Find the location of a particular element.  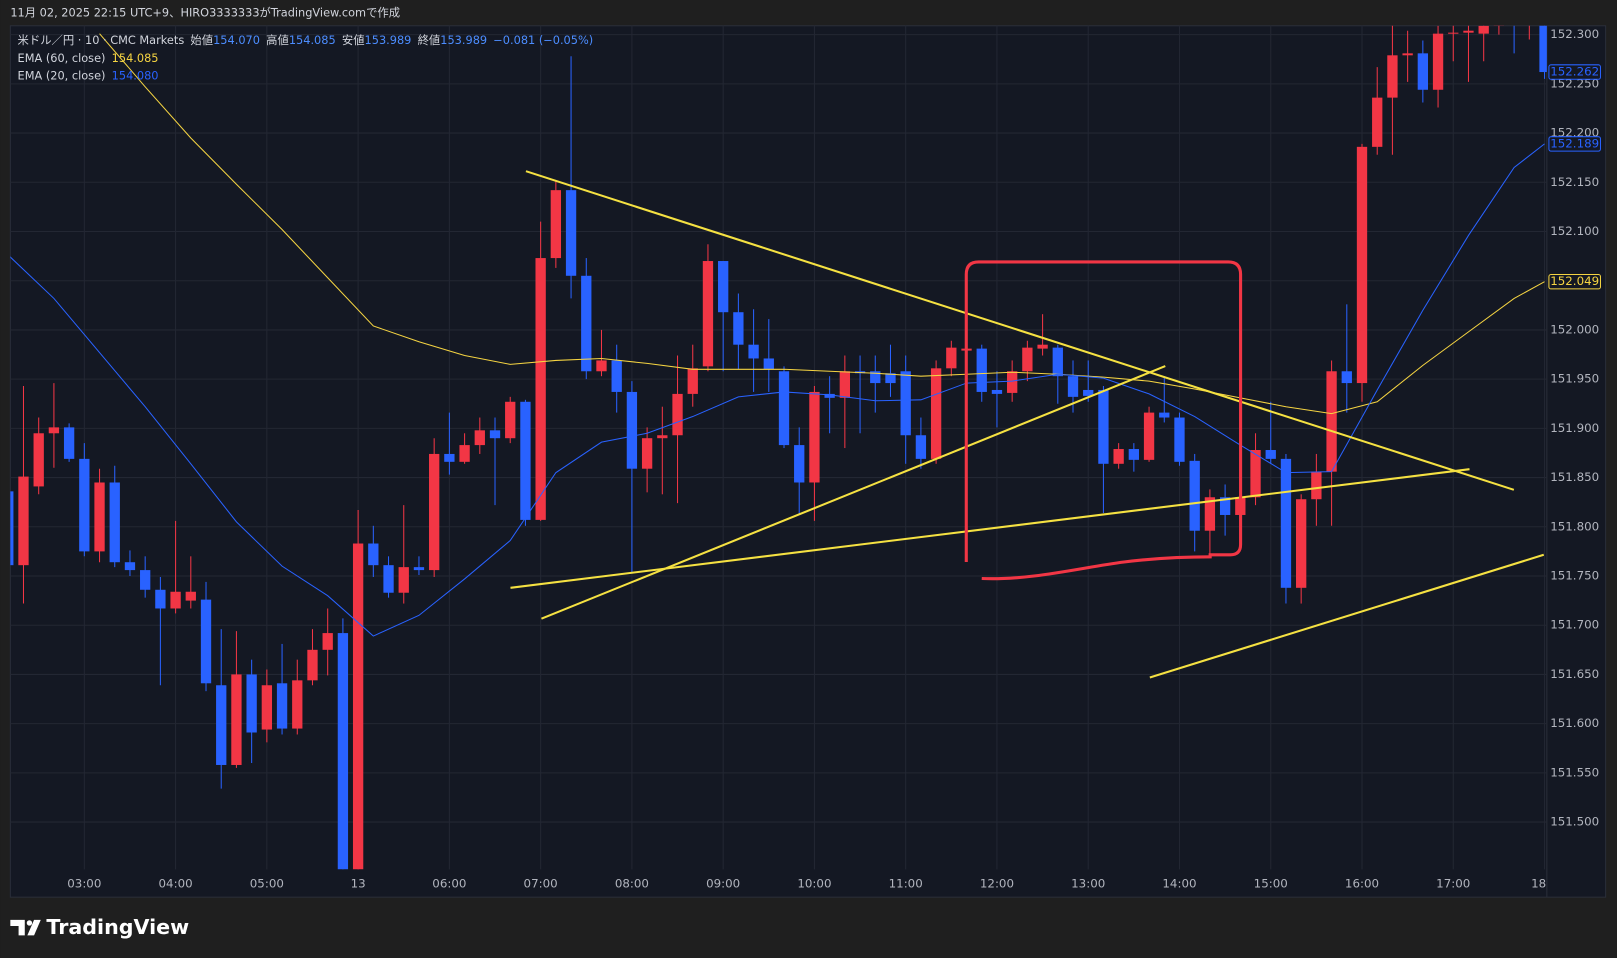

x-tick-label: 03:00 is located at coordinates (84, 883).